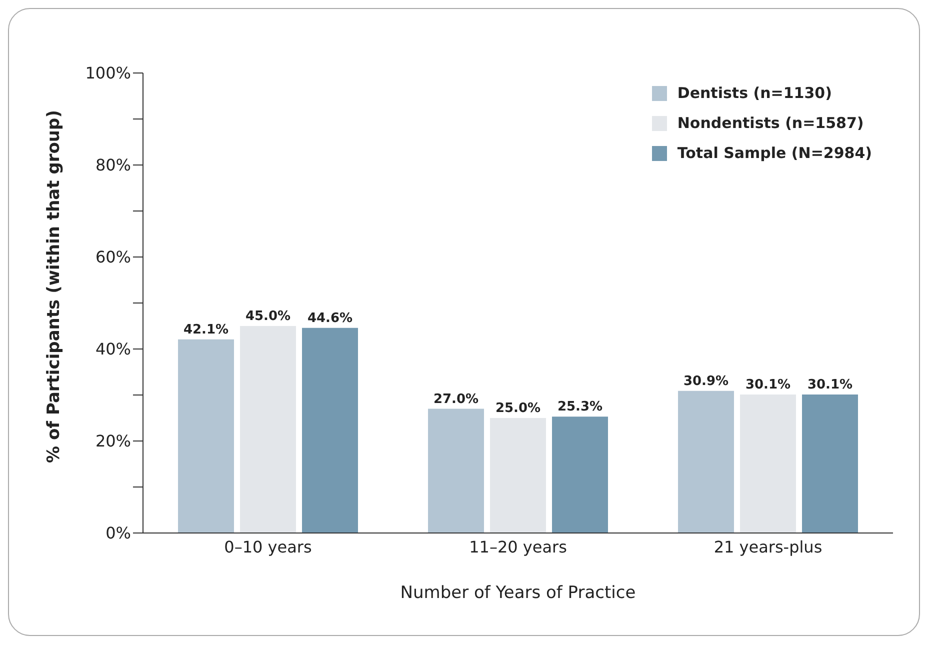  What do you see at coordinates (706, 381) in the screenshot?
I see `data-label: 30.9%` at bounding box center [706, 381].